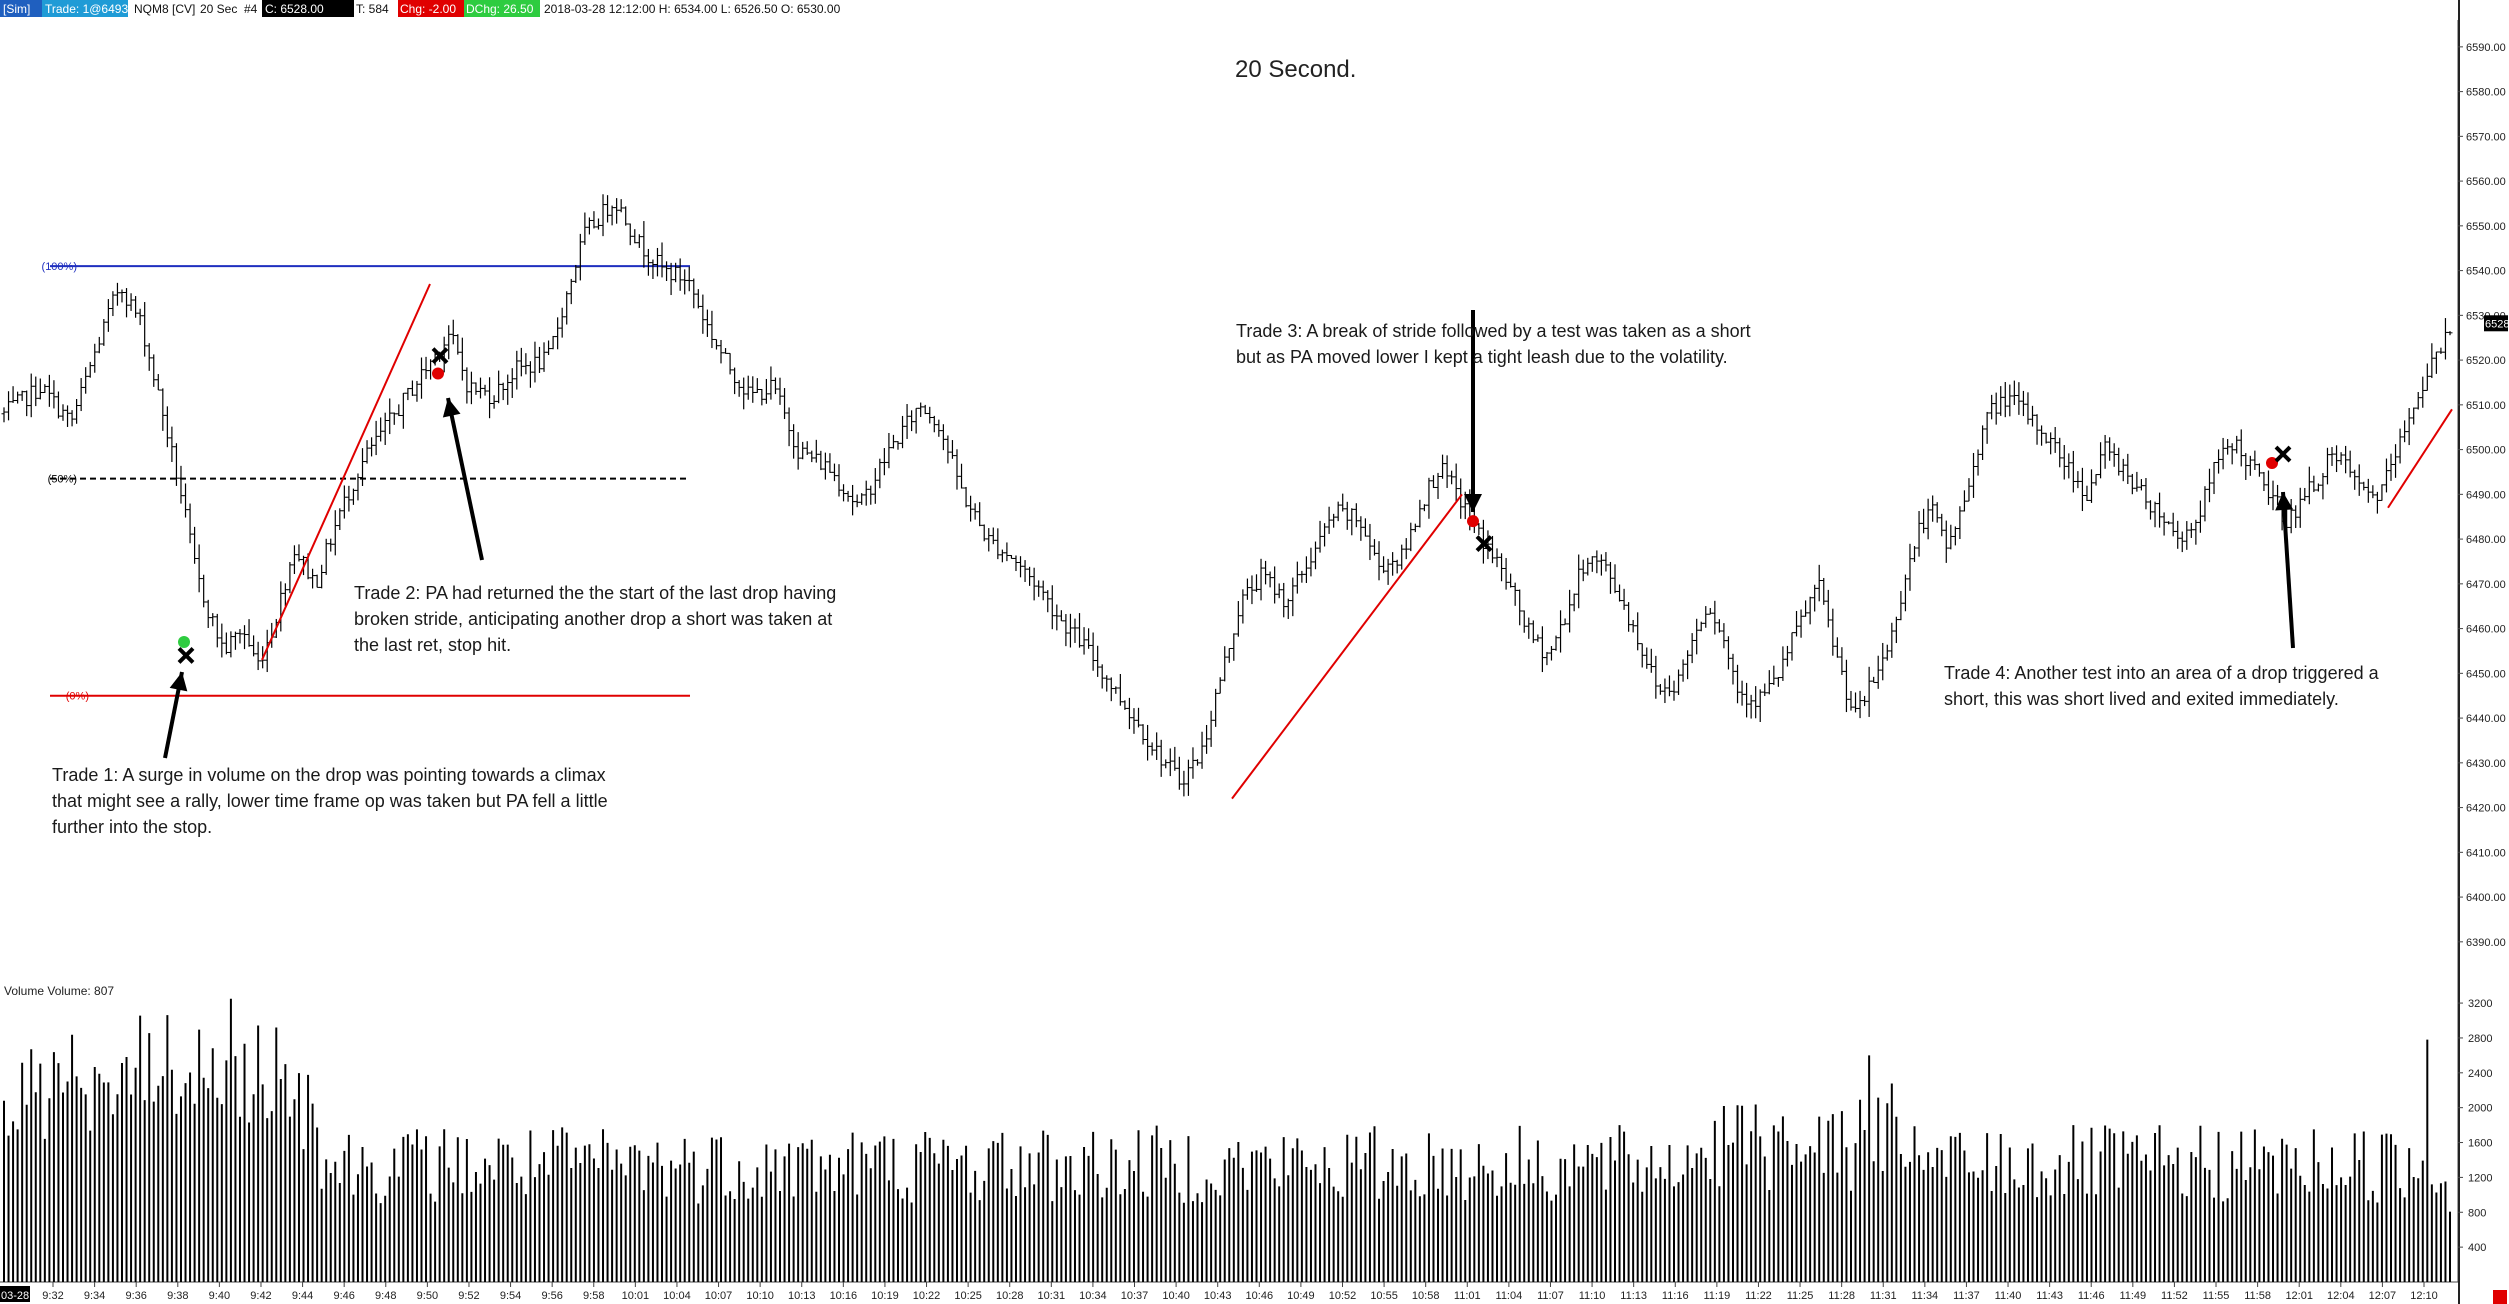 This screenshot has width=2509, height=1304. What do you see at coordinates (1800, 1296) in the screenshot?
I see `time-tick-label: 11:25` at bounding box center [1800, 1296].